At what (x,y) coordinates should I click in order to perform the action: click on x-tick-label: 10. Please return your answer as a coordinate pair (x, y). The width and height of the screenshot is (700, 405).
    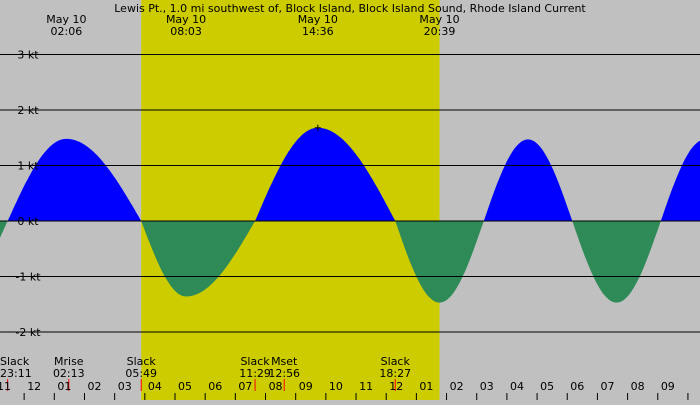
    Looking at the image, I should click on (336, 386).